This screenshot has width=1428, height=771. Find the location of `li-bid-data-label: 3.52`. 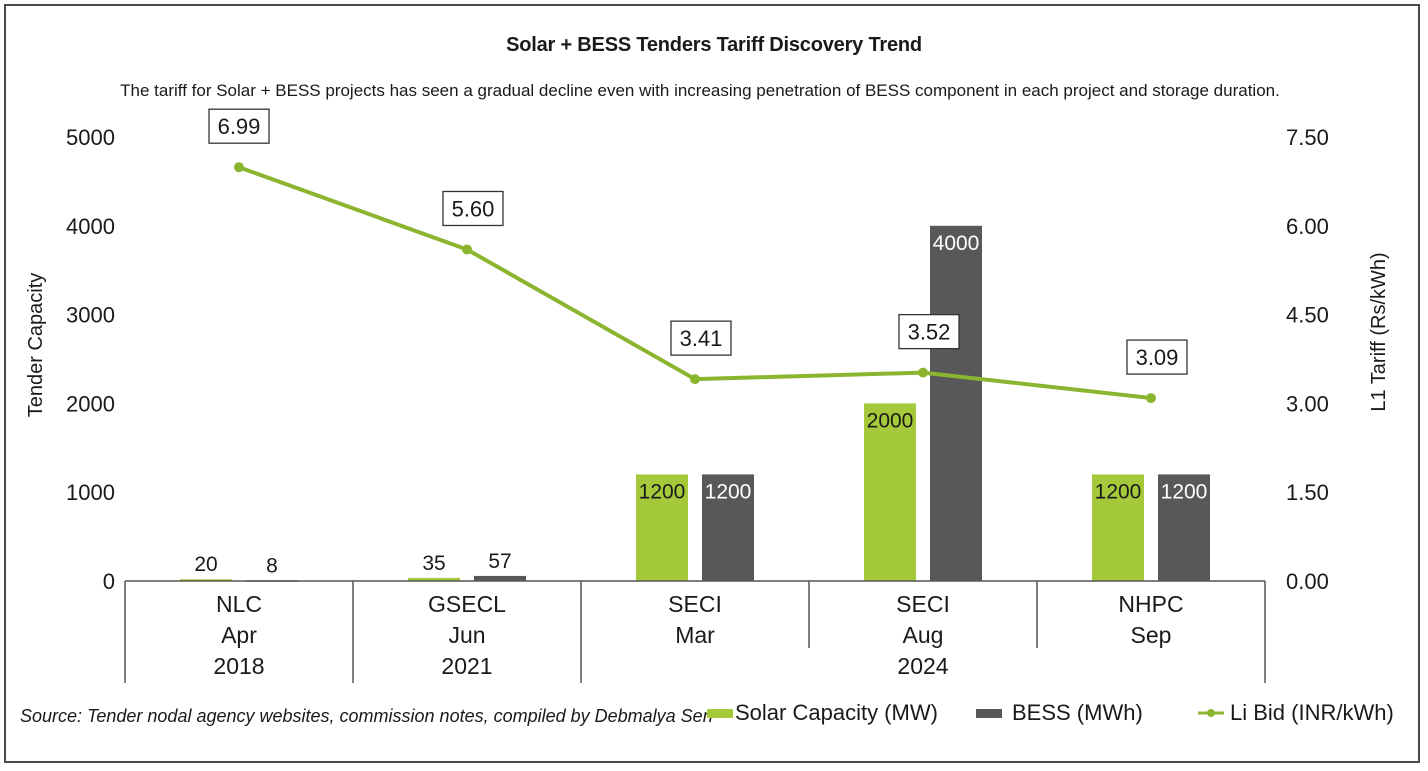

li-bid-data-label: 3.52 is located at coordinates (929, 332).